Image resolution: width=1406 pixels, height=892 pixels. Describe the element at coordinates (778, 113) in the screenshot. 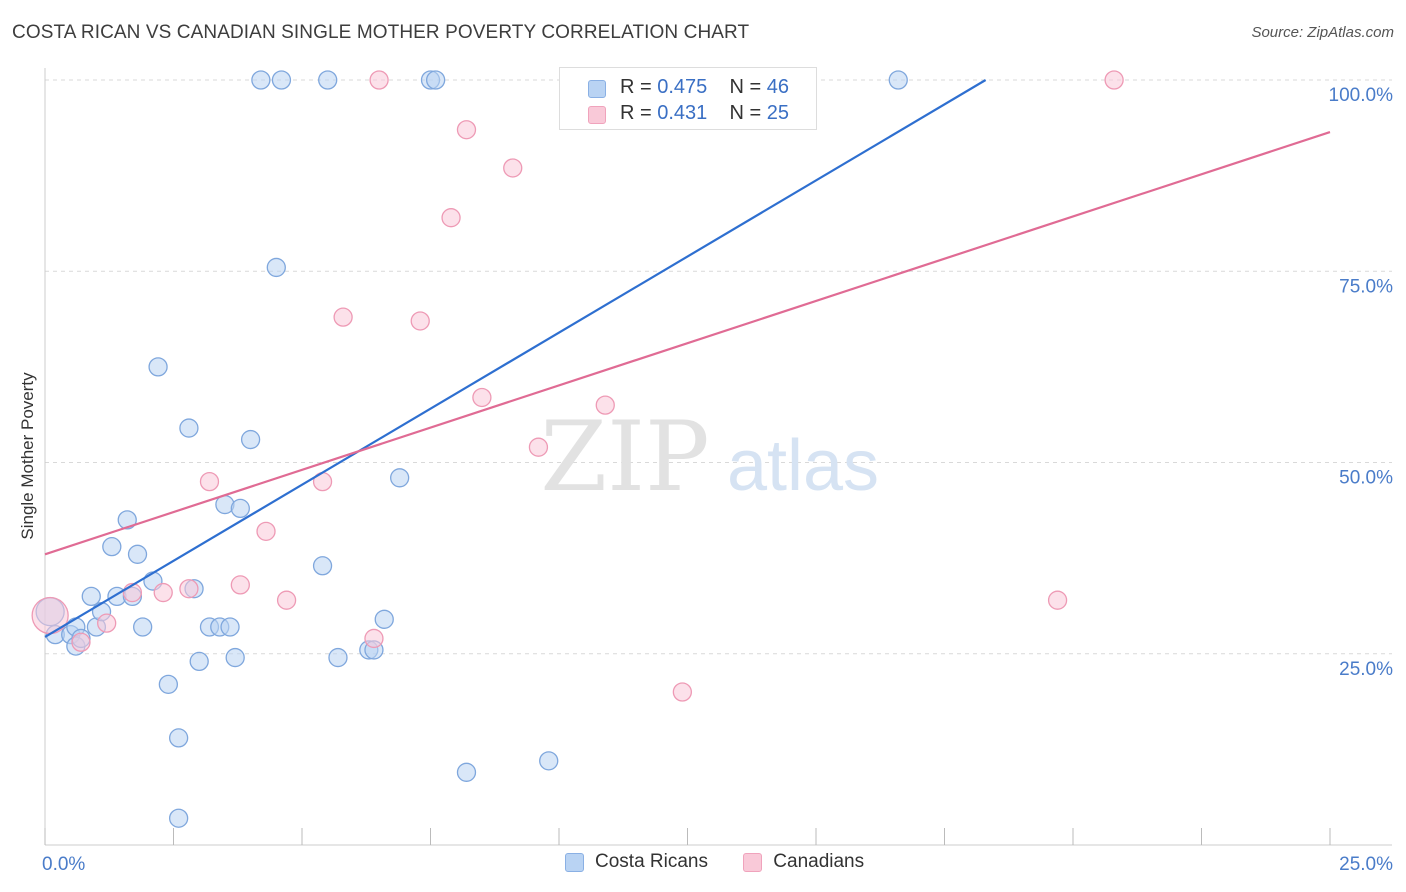

I see `n-value: 25` at that location.